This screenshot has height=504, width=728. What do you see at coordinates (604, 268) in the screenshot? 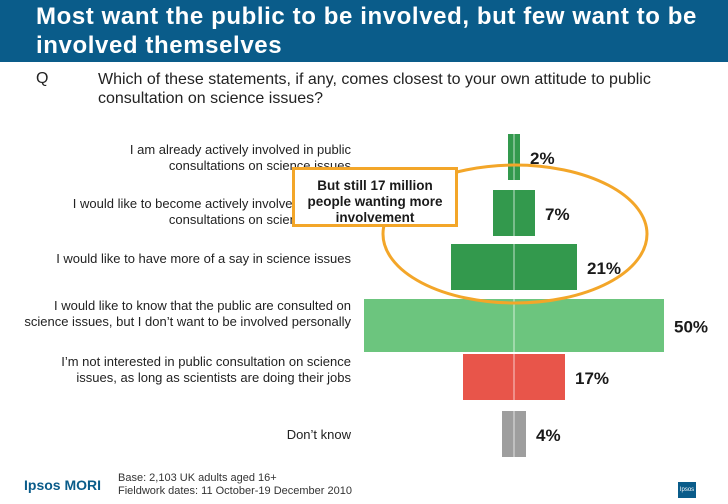
I see `value-label-2: 21%` at bounding box center [604, 268].